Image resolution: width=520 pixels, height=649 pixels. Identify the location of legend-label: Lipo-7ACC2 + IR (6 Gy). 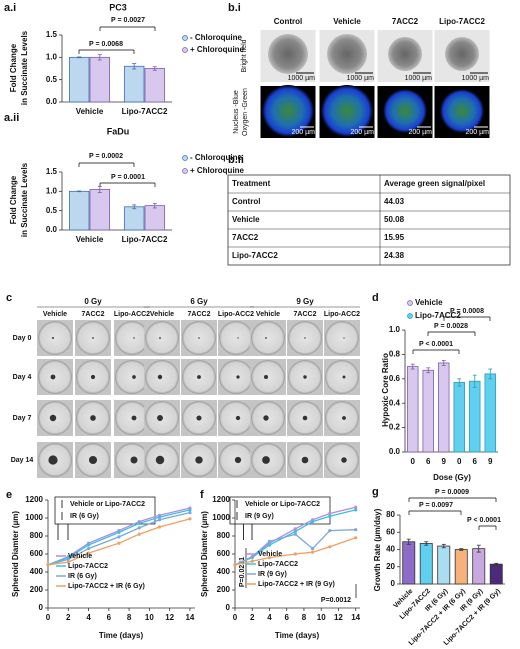
(106, 586).